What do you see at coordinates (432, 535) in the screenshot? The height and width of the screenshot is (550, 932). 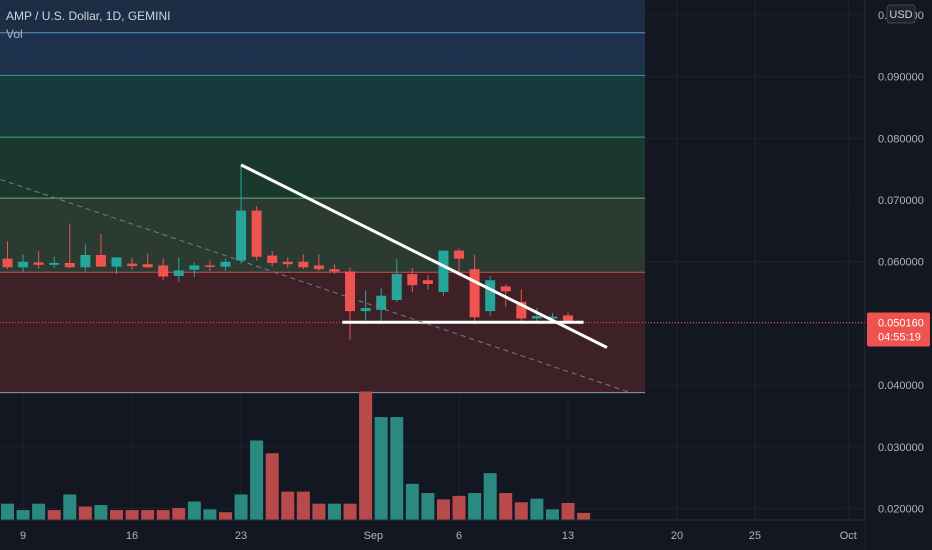 I see `time-axis-panel` at bounding box center [432, 535].